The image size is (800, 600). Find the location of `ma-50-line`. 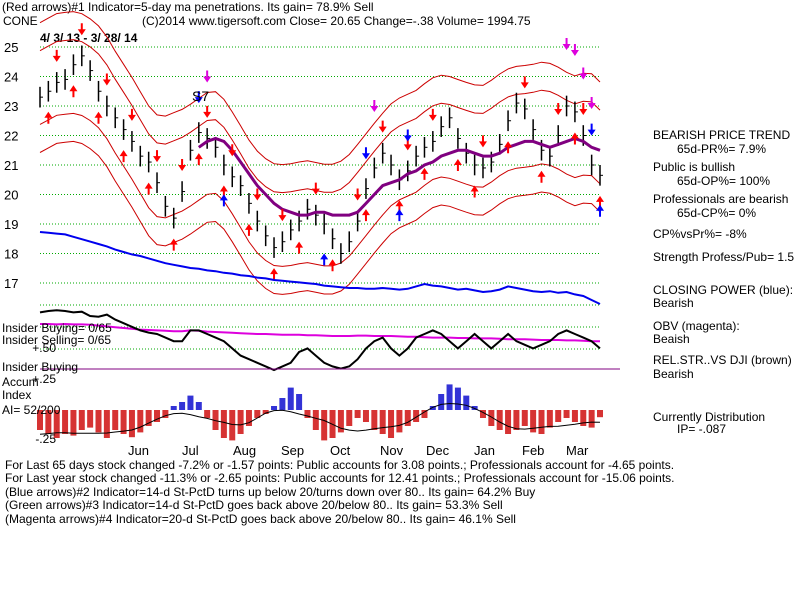

ma-50-line is located at coordinates (399, 176).